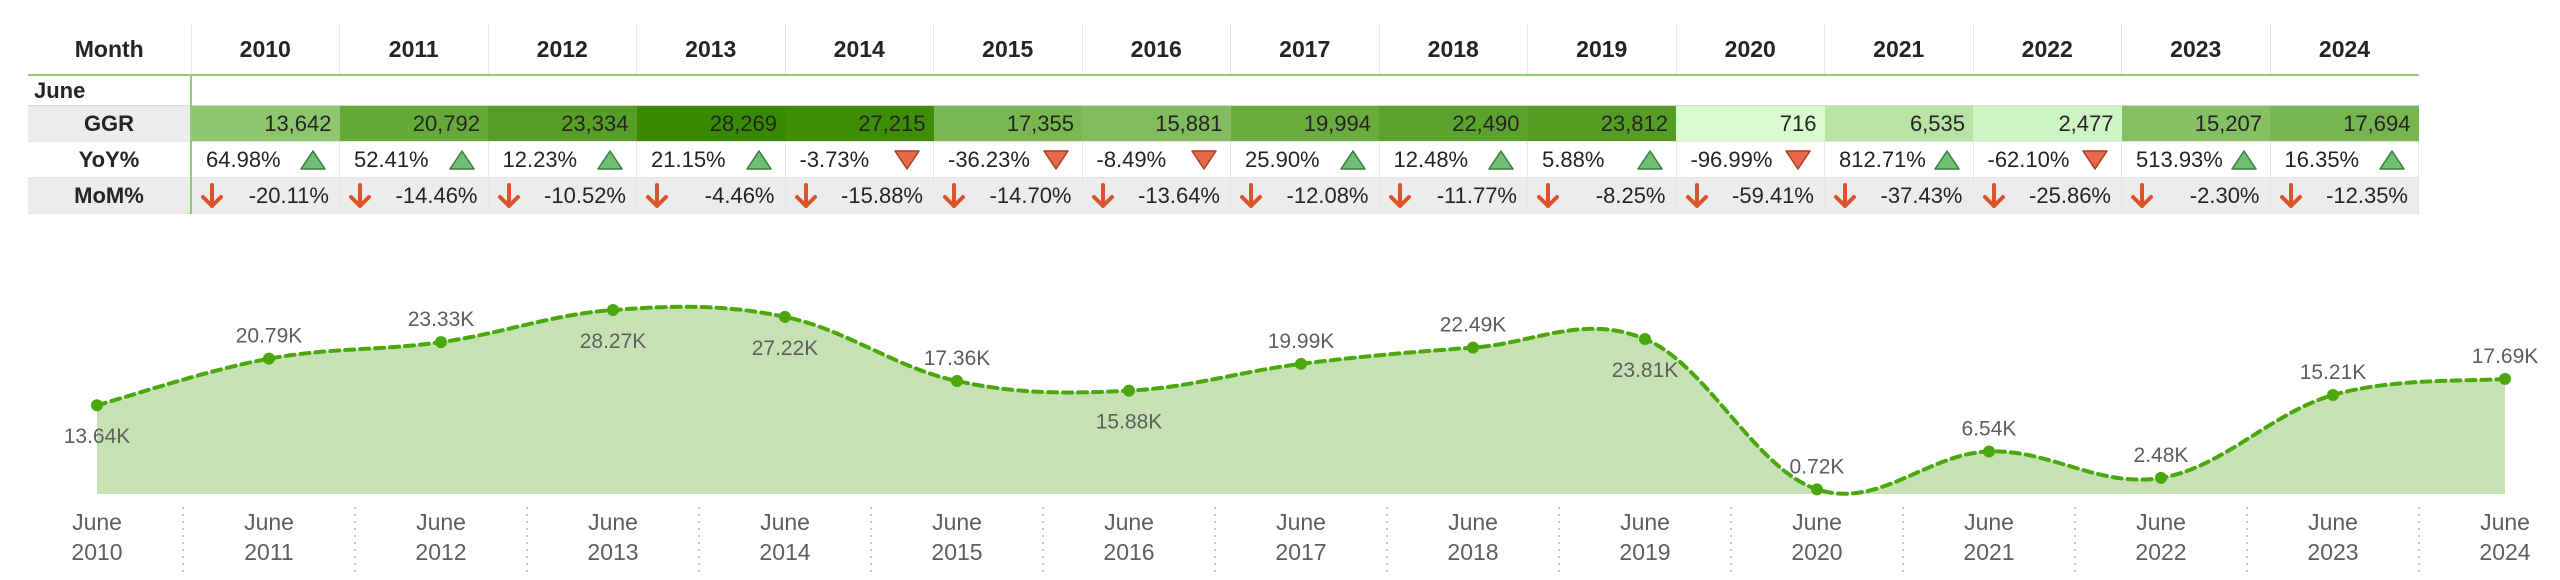 This screenshot has width=2560, height=580. What do you see at coordinates (562, 195) in the screenshot?
I see `mom-value-cell: -10.52%` at bounding box center [562, 195].